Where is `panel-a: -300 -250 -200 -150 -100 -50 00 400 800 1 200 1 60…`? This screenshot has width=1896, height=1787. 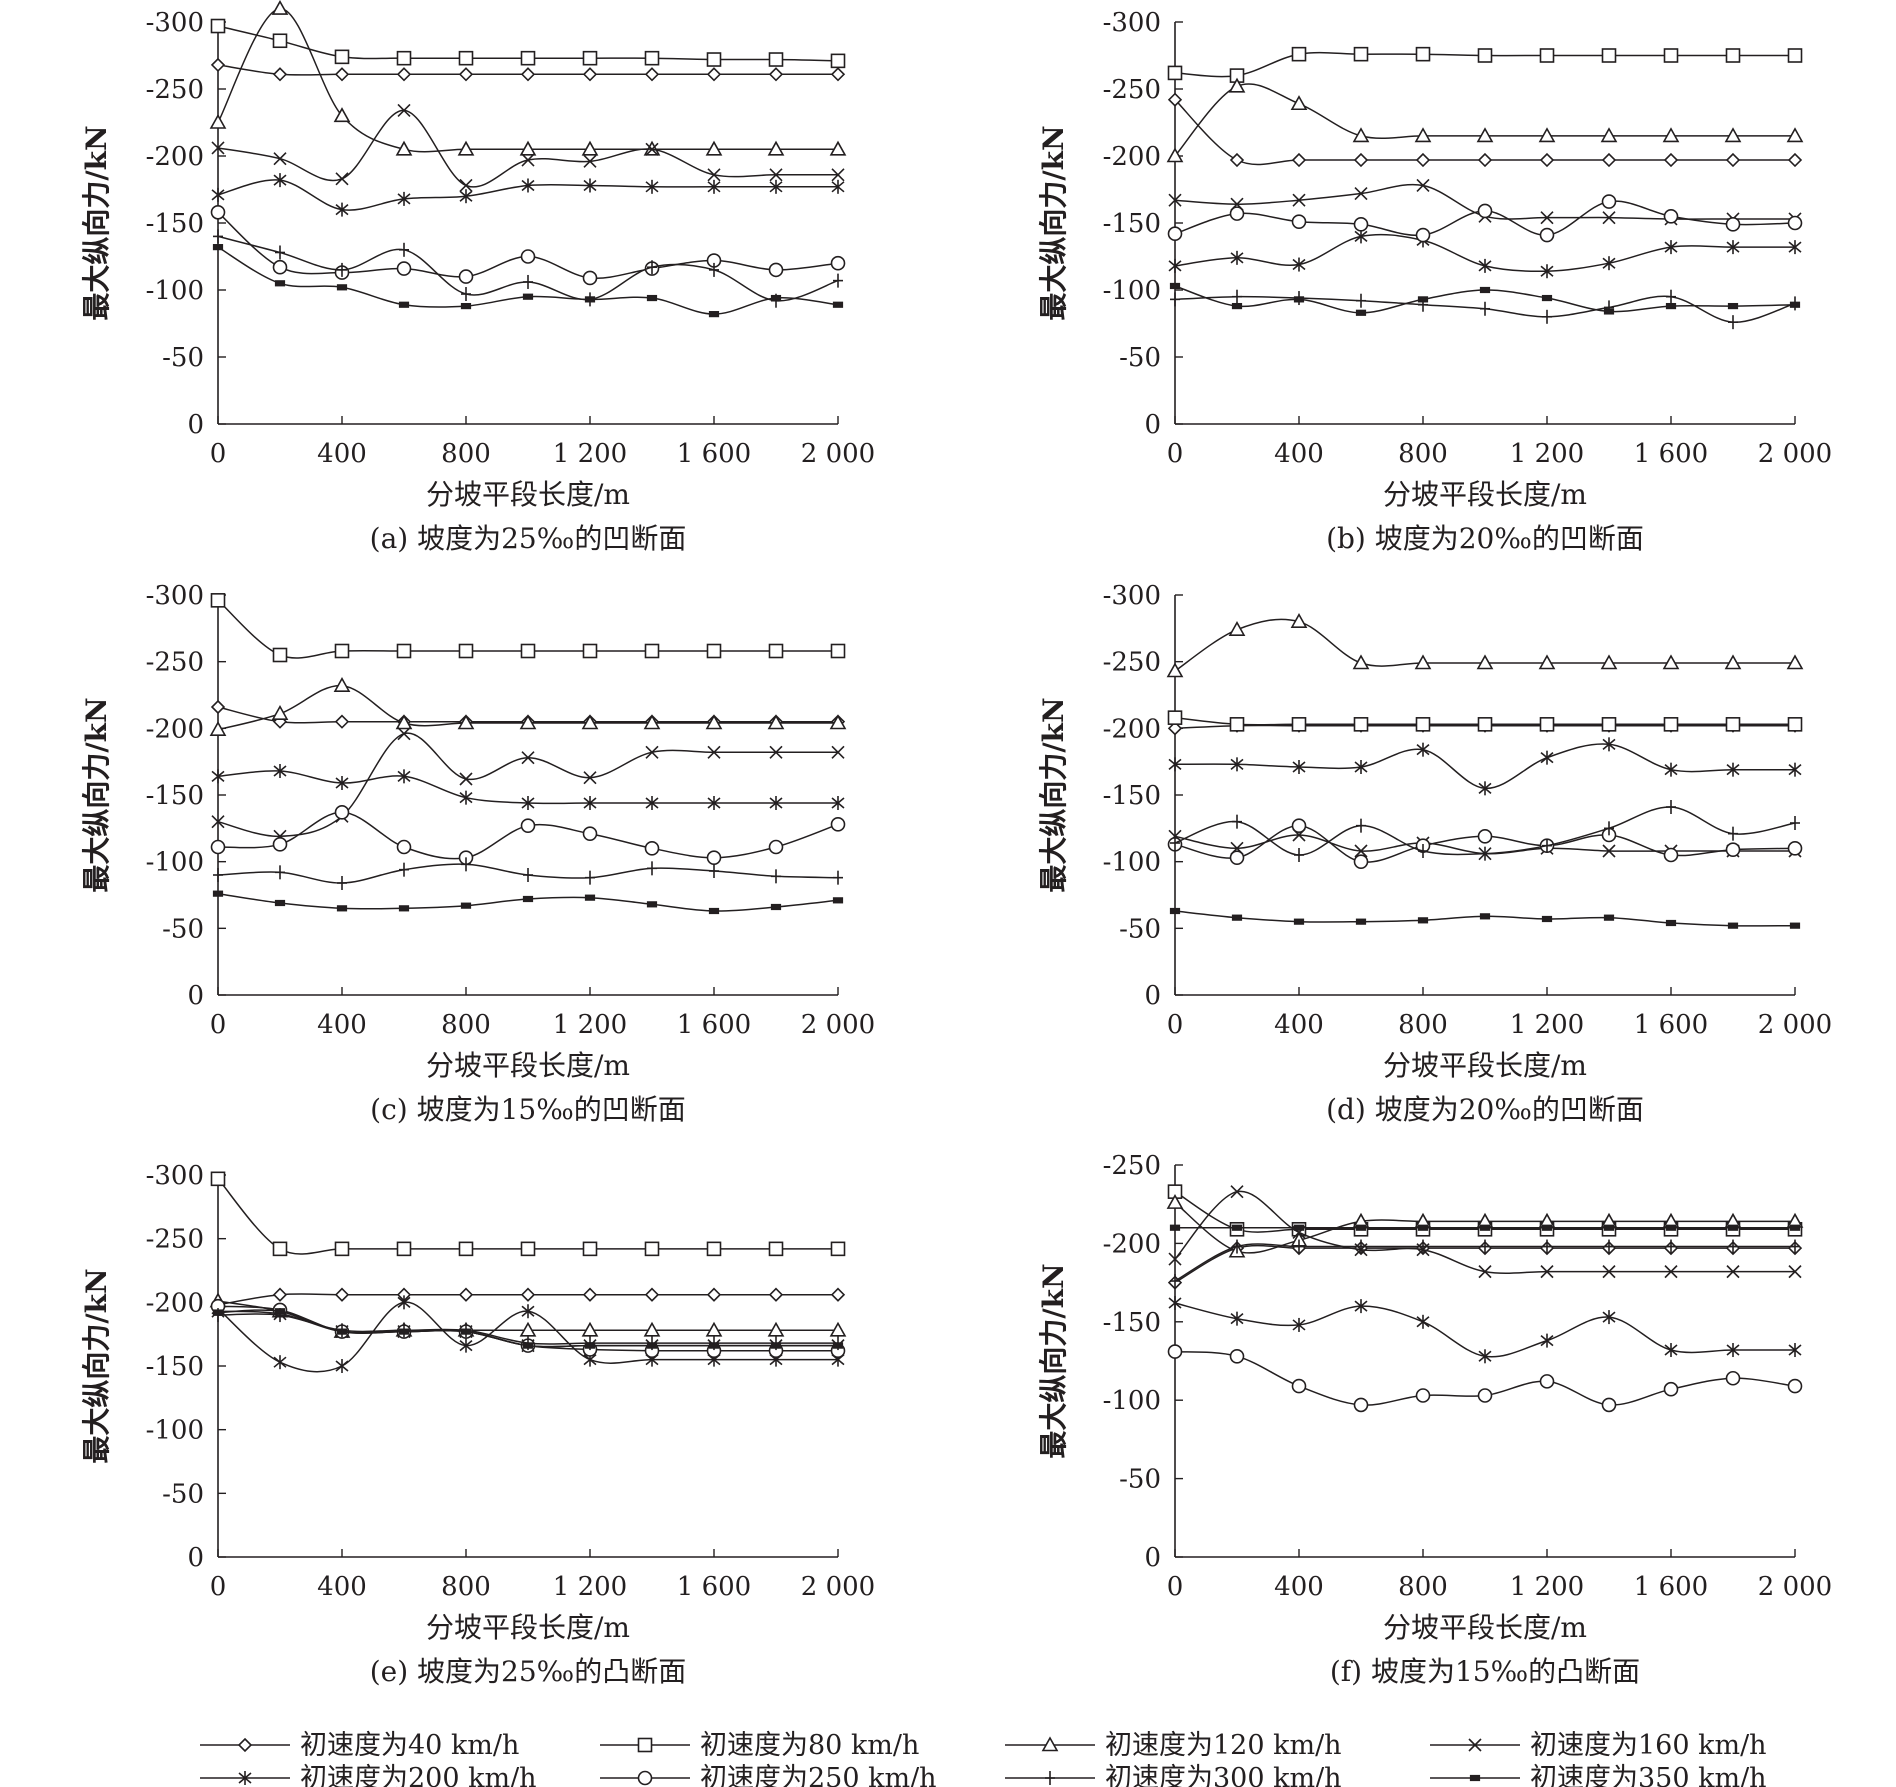 panel-a: -300 -250 -200 -150 -100 -50 00 400 800 1 200 1 60… is located at coordinates (477, 277).